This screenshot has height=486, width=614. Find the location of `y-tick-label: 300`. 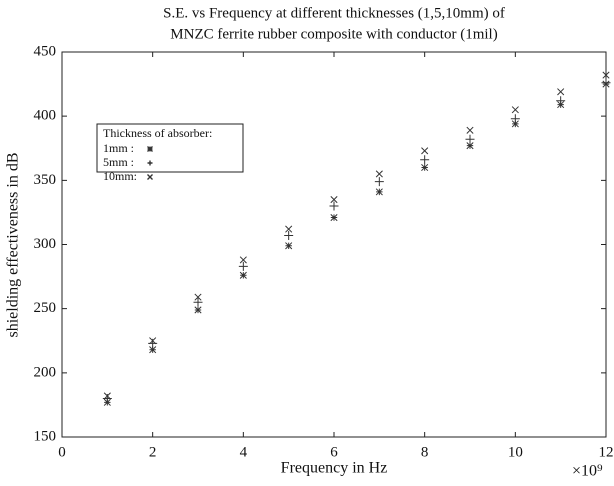

y-tick-label: 300 is located at coordinates (45, 244).